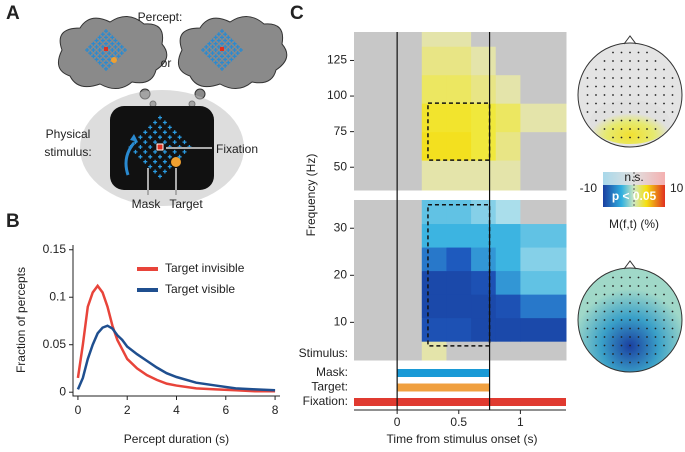  I want to click on panel-label: C, so click(297, 13).